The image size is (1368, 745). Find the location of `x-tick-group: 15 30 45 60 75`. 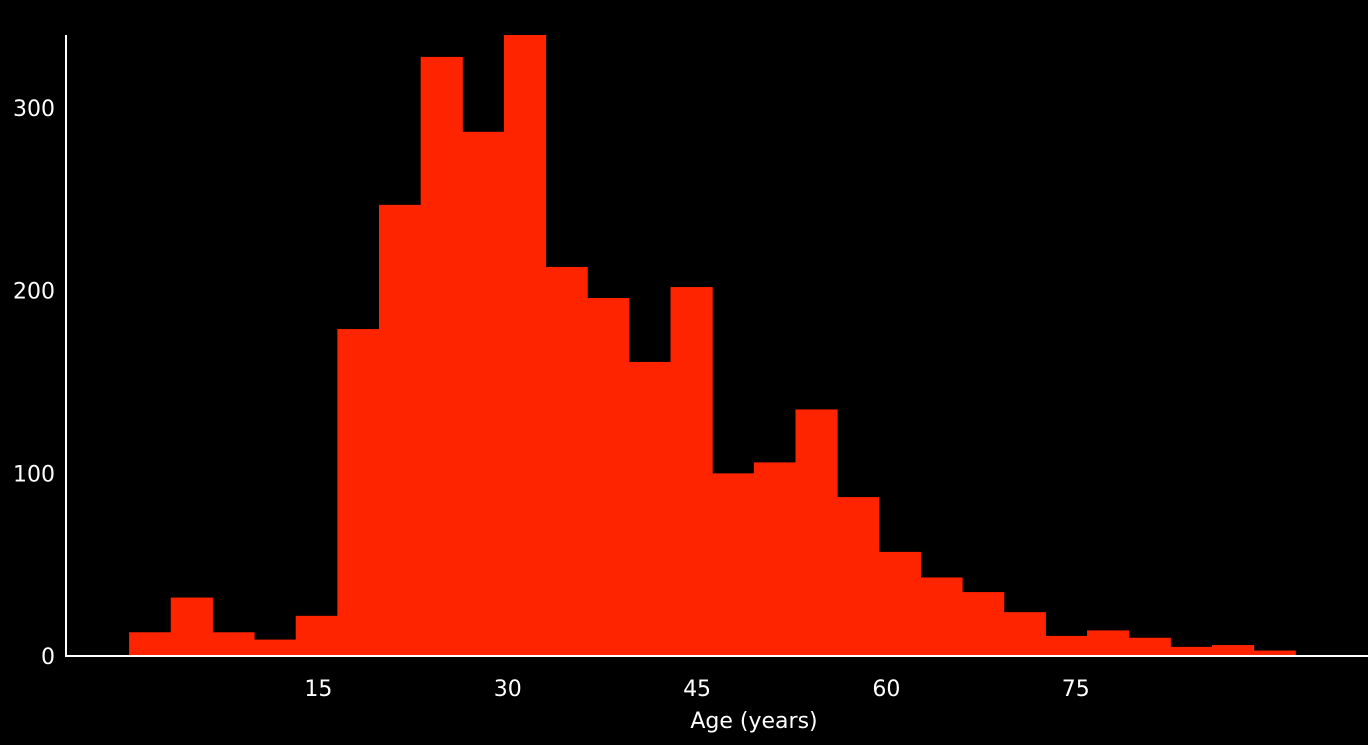

x-tick-group: 15 30 45 60 75 is located at coordinates (696, 689).